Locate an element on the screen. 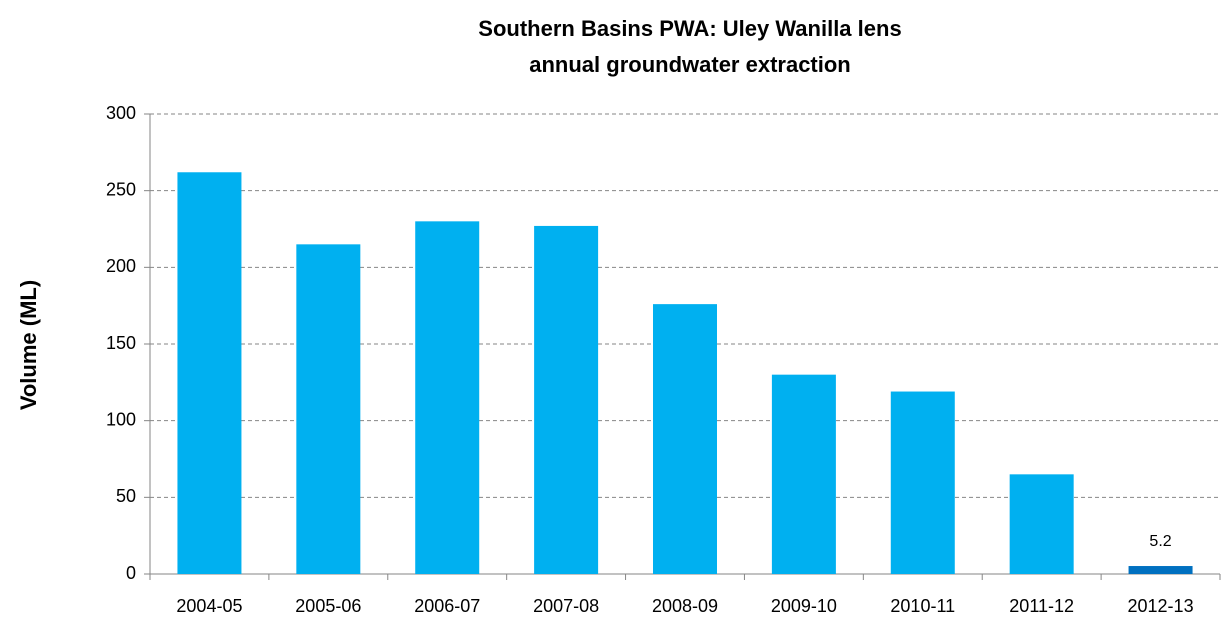  x-tick-label: 2005-06 is located at coordinates (328, 606).